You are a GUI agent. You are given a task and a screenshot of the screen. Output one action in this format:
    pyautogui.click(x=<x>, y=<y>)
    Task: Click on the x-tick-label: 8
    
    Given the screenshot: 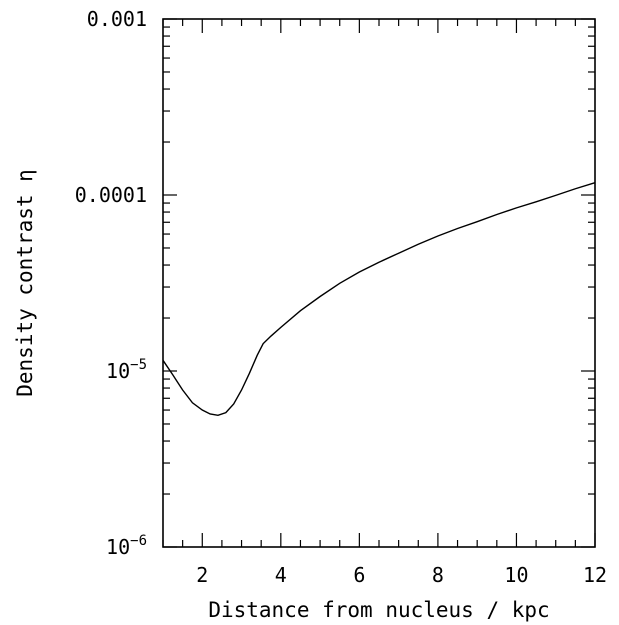 What is the action you would take?
    pyautogui.click(x=438, y=575)
    